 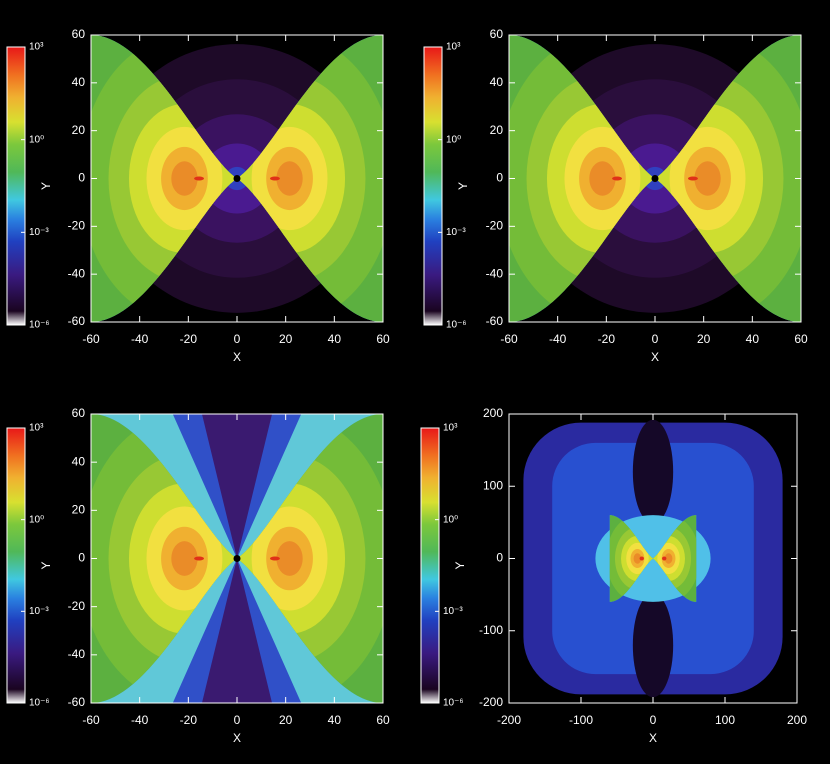 What do you see at coordinates (725, 720) in the screenshot?
I see `x-tick-label: 100` at bounding box center [725, 720].